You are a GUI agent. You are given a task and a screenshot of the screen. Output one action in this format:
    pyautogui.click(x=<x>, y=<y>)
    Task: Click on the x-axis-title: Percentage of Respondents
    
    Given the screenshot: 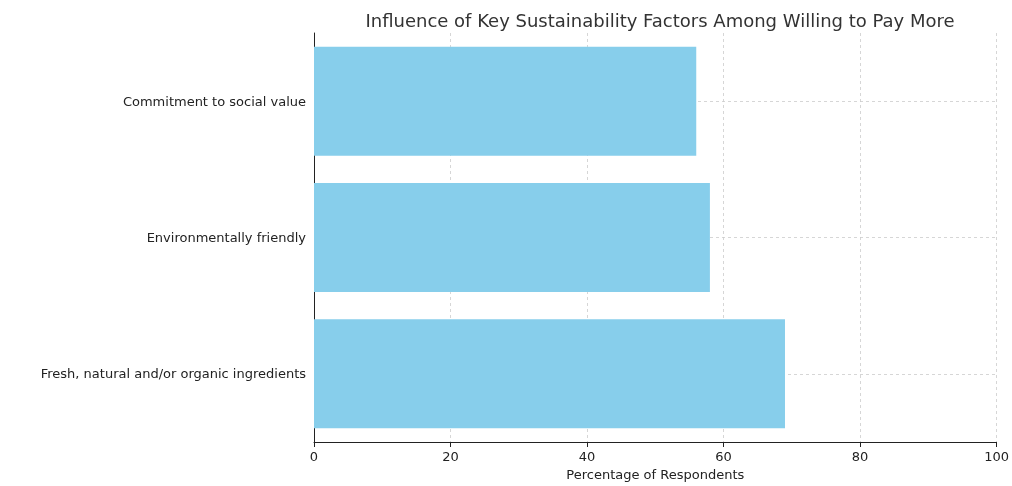 What is the action you would take?
    pyautogui.click(x=655, y=474)
    